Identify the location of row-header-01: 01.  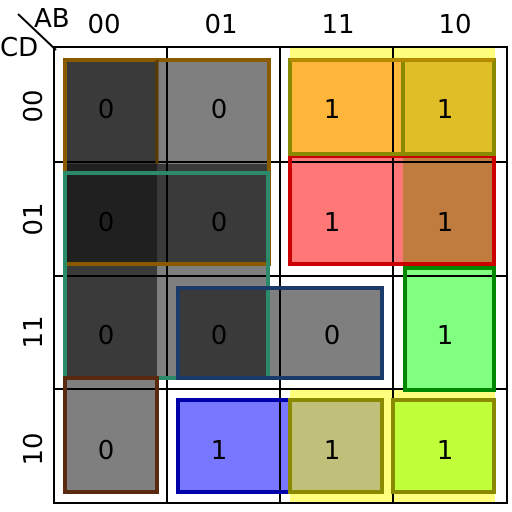
(34, 218).